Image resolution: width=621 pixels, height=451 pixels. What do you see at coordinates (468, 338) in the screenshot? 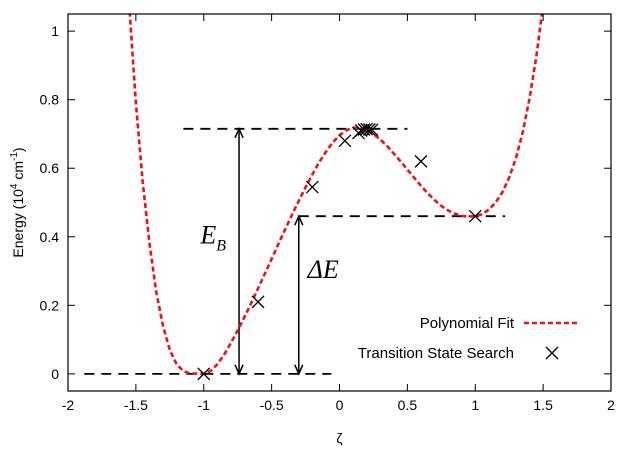
I see `chart-legend: Polynomial Fit Transition State Search` at bounding box center [468, 338].